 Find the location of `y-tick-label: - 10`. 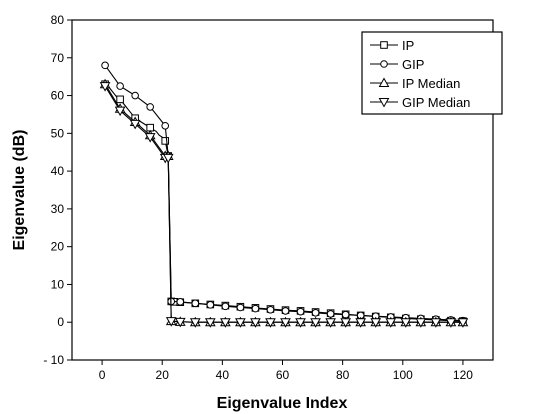

y-tick-label: - 10 is located at coordinates (53, 360).